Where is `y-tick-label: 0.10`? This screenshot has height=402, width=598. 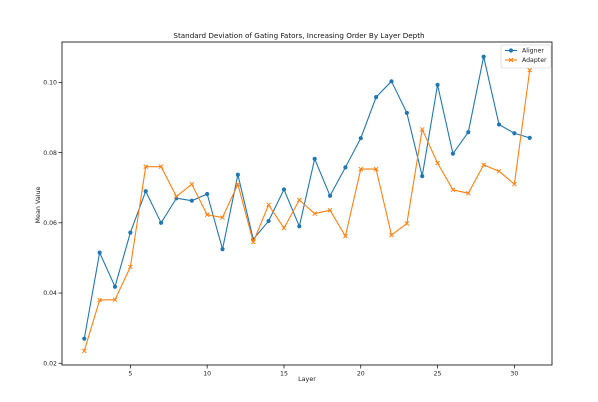
y-tick-label: 0.10 is located at coordinates (50, 83).